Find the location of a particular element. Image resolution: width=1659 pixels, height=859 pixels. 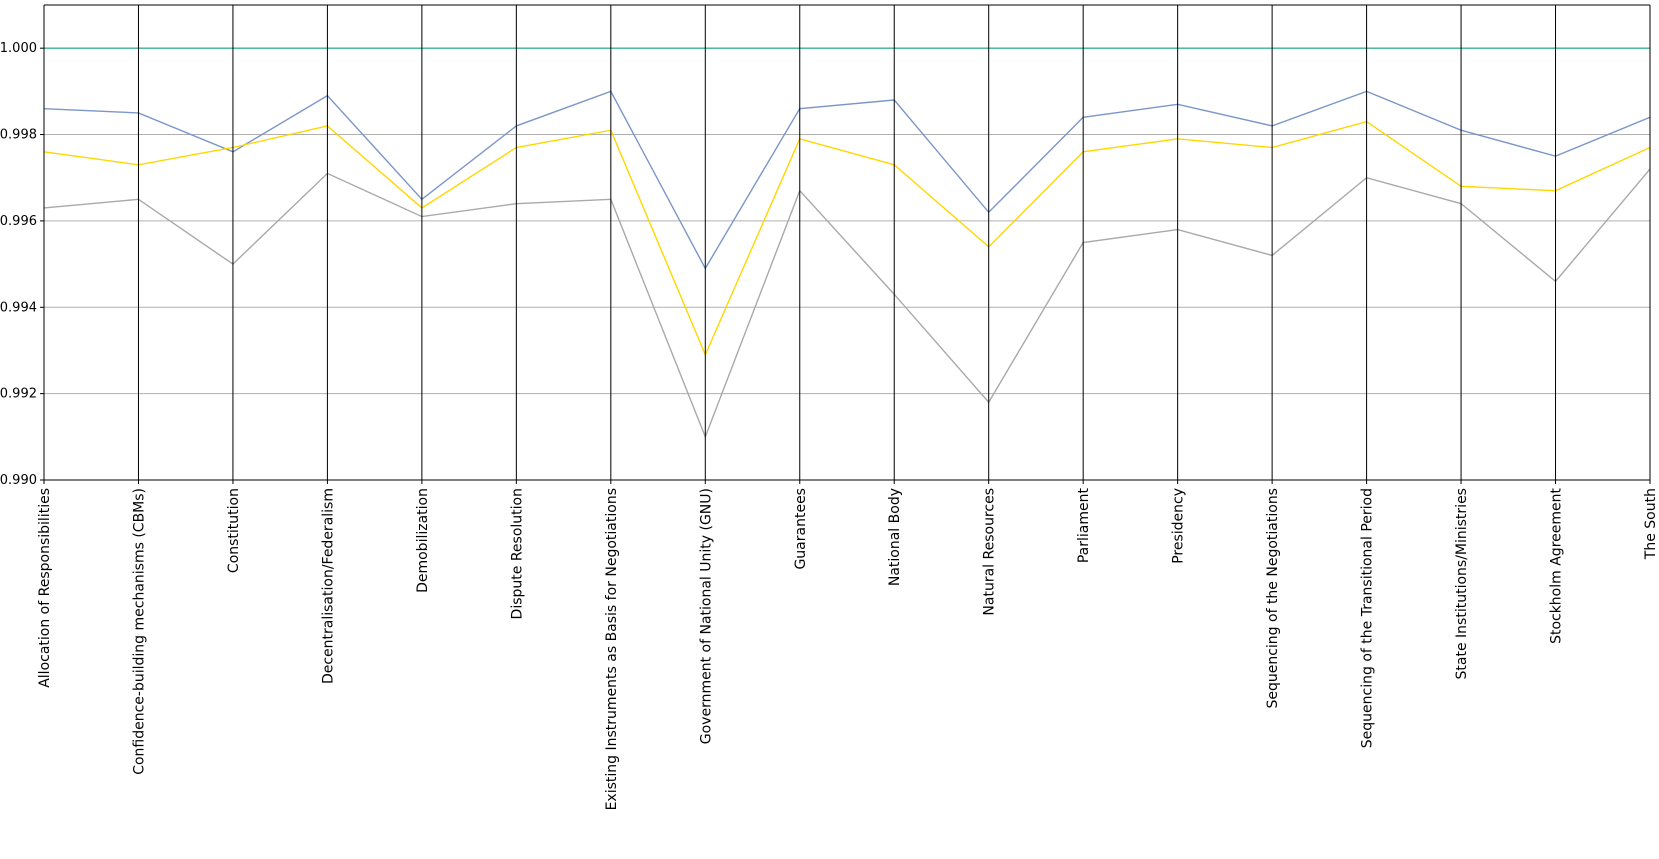

y-tick-label-4: 0.998 is located at coordinates (18, 135).